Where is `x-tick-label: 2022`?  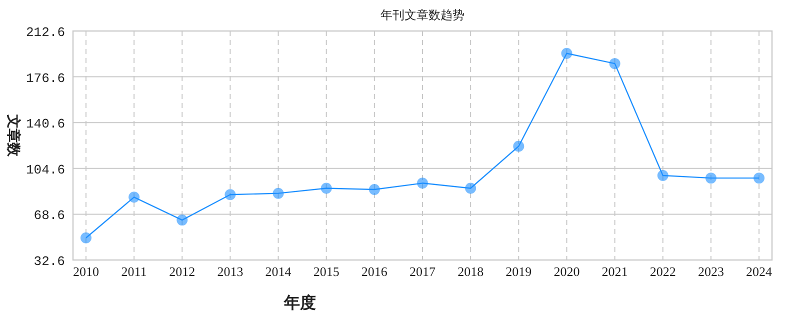
x-tick-label: 2022 is located at coordinates (663, 271).